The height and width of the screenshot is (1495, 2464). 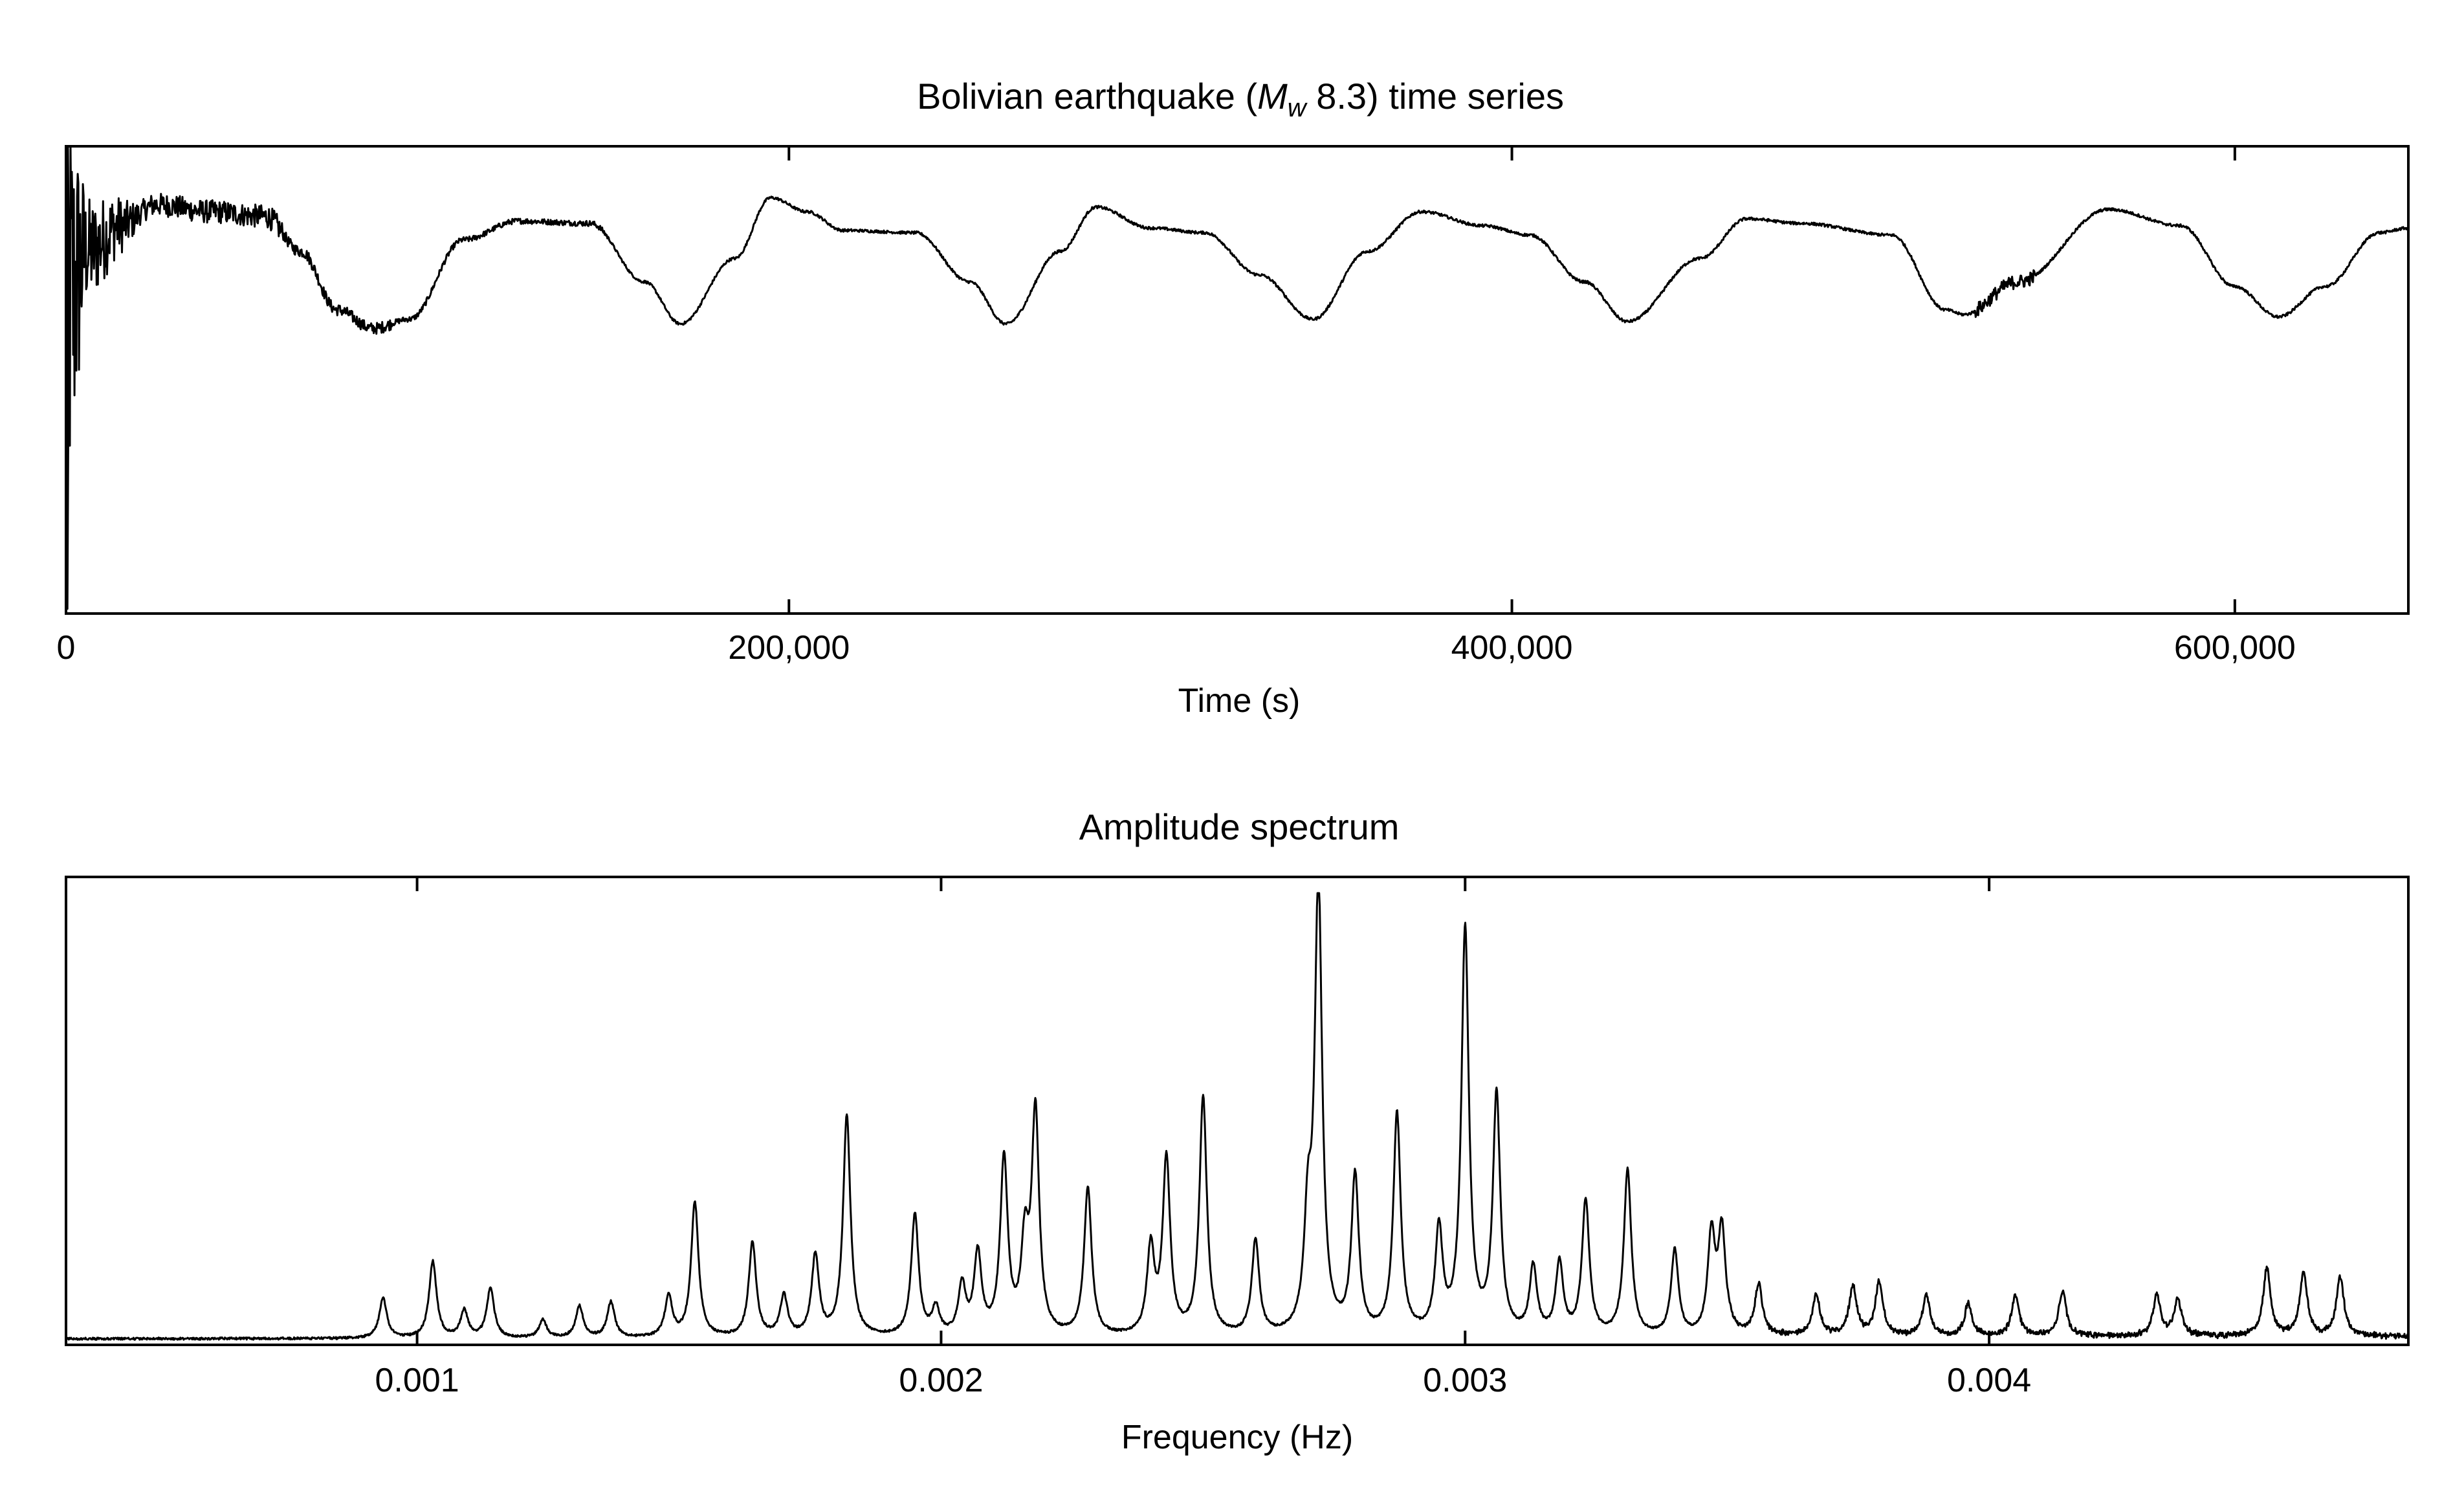 I want to click on time-series-title: Bolivian earthquake (Mw 8.3) time series, so click(x=1240, y=99).